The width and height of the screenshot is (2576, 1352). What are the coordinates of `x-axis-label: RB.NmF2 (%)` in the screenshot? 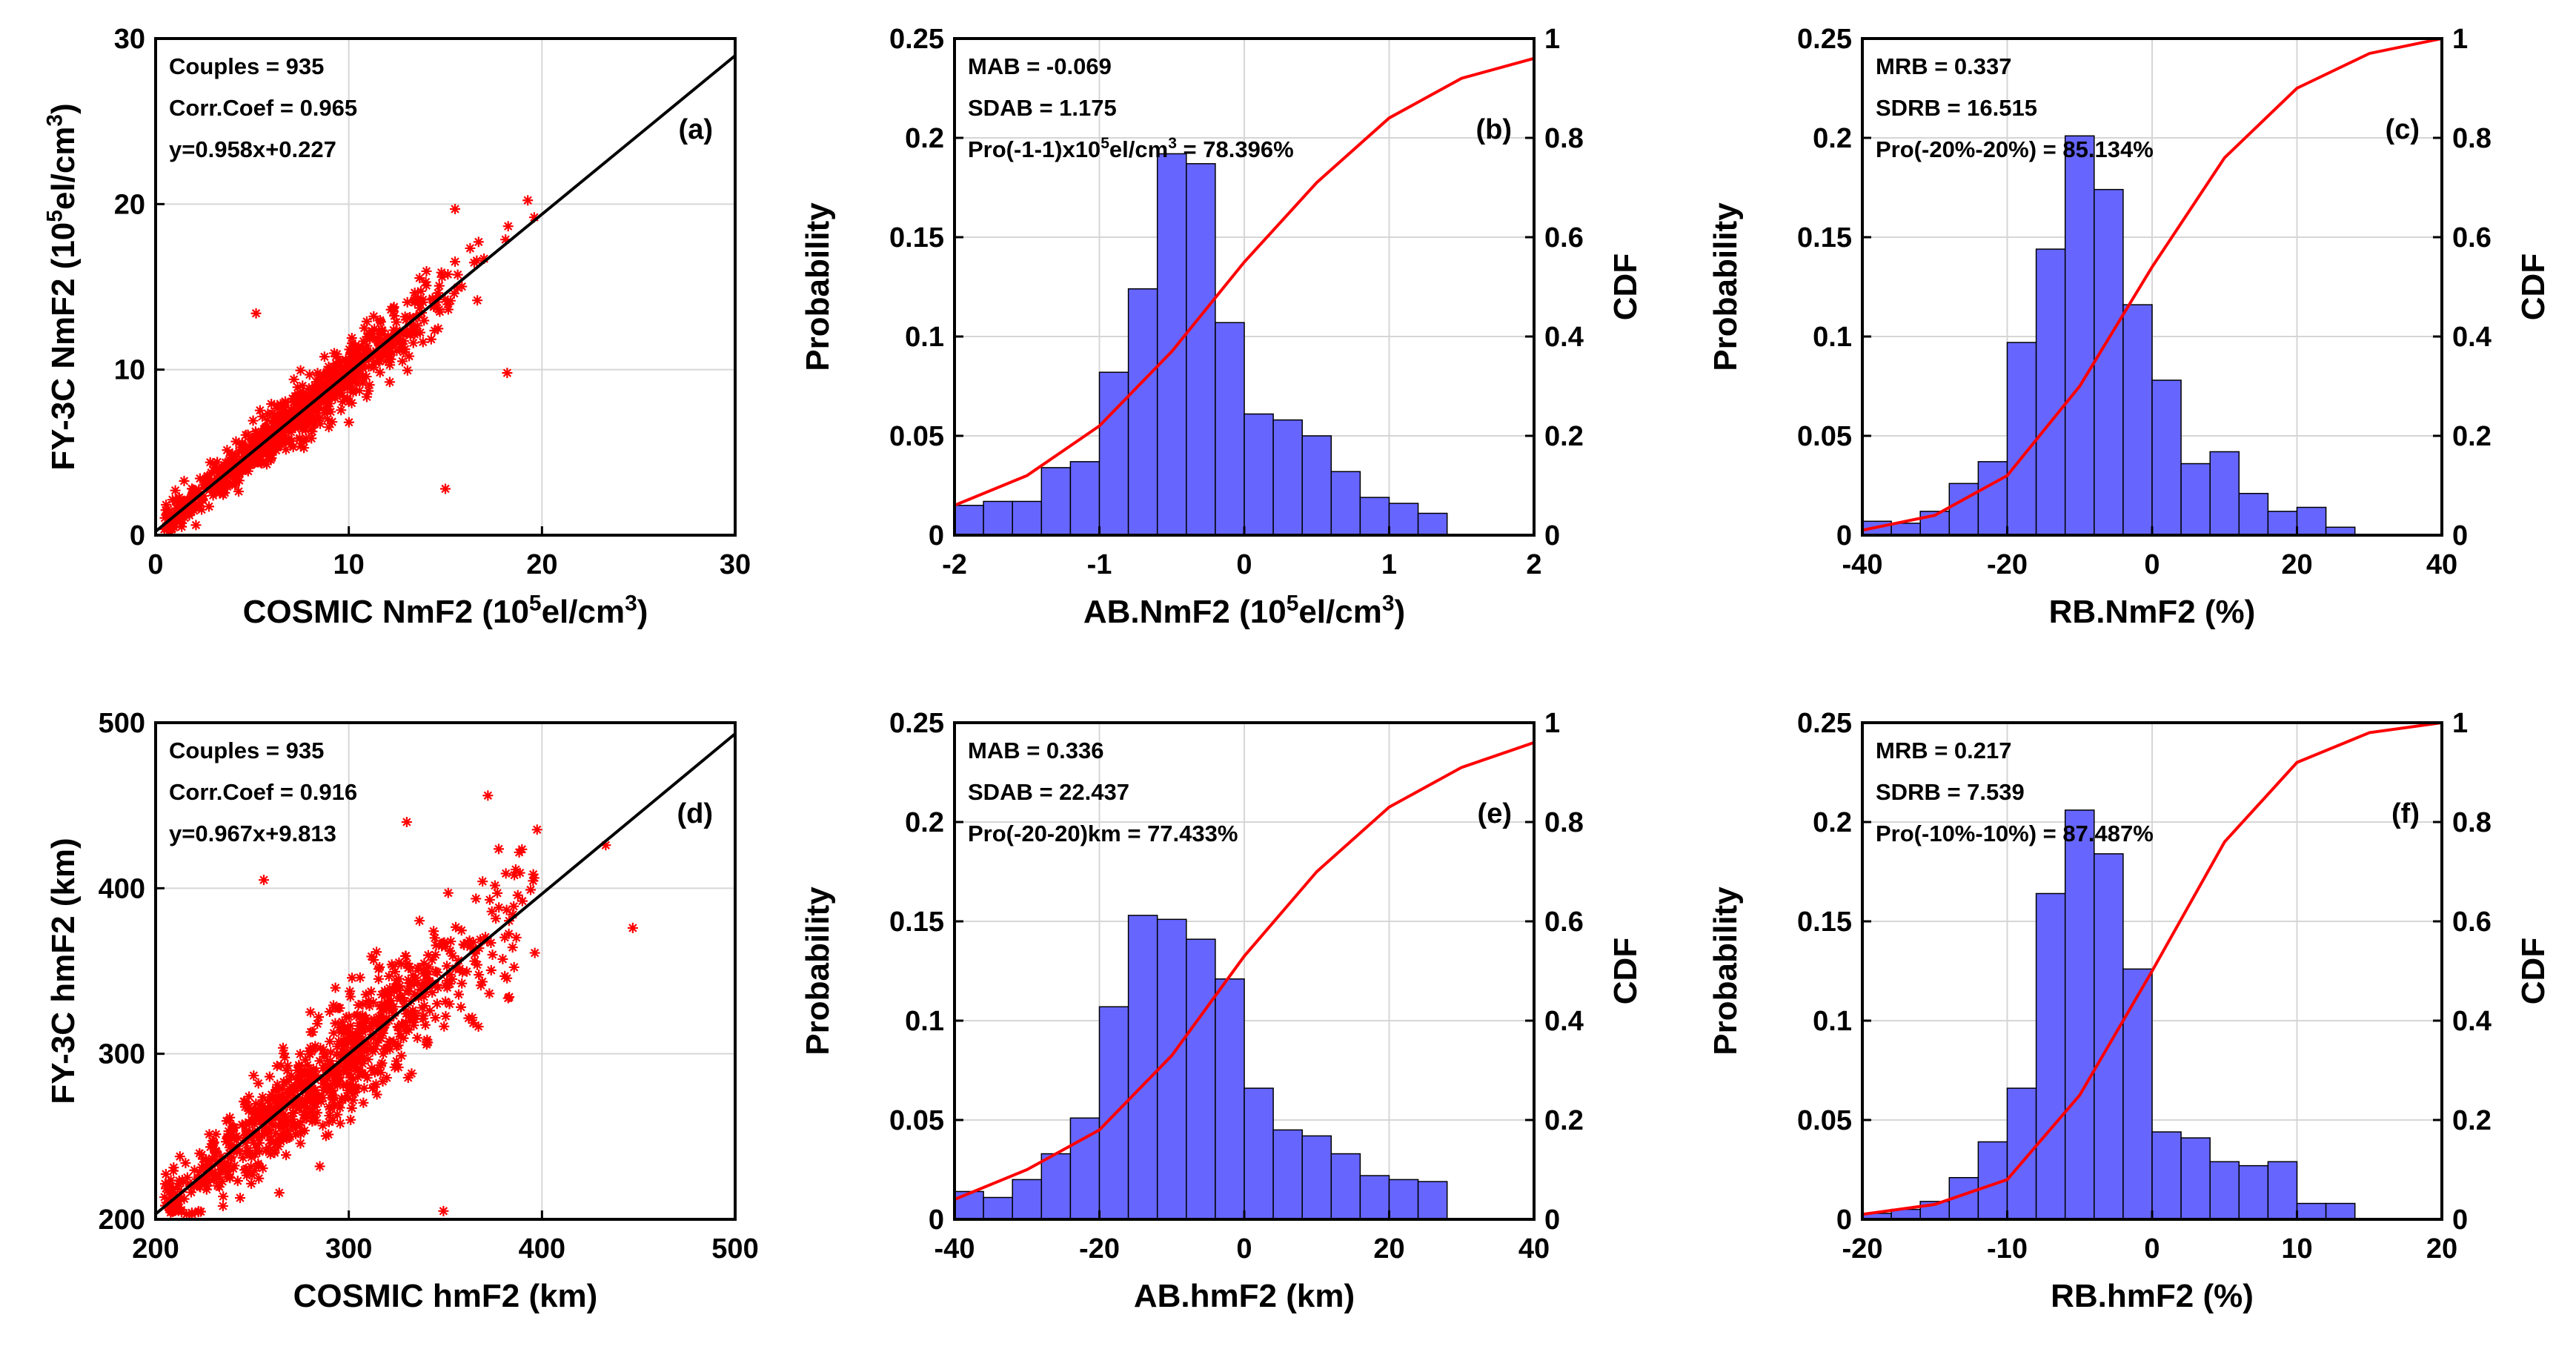 It's located at (2152, 612).